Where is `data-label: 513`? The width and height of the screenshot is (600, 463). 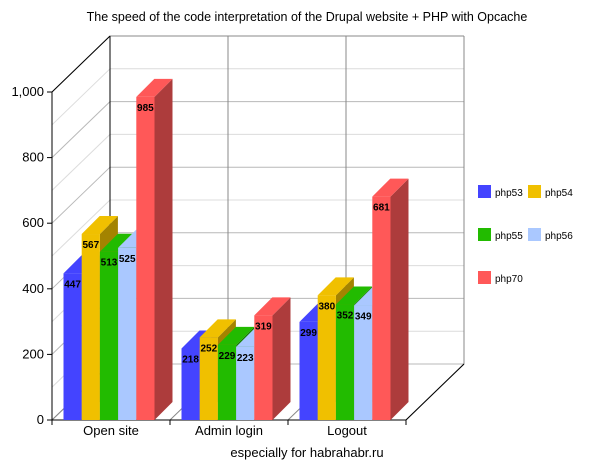 data-label: 513 is located at coordinates (109, 263).